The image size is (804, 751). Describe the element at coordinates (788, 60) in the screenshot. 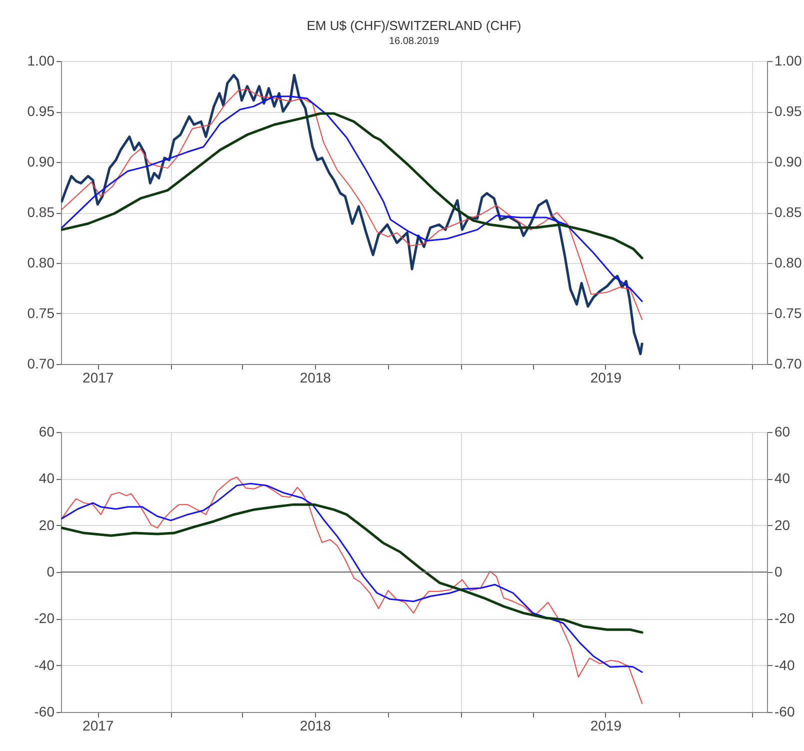

I see `y2-tick-label: 1.00` at that location.